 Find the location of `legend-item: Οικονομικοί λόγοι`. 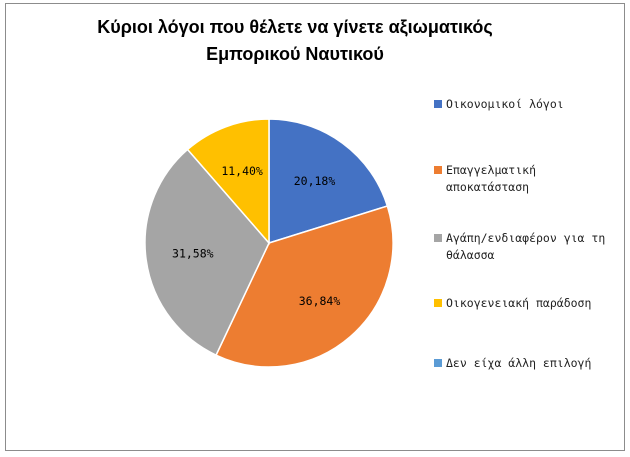

legend-item: Οικονομικοί λόγοι is located at coordinates (525, 104).